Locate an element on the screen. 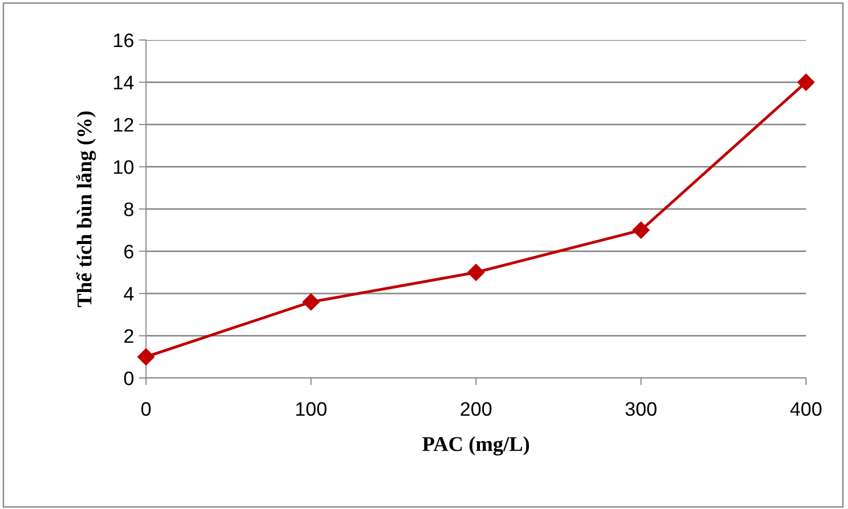 The height and width of the screenshot is (509, 848). y-tick-label: 4 is located at coordinates (129, 294).